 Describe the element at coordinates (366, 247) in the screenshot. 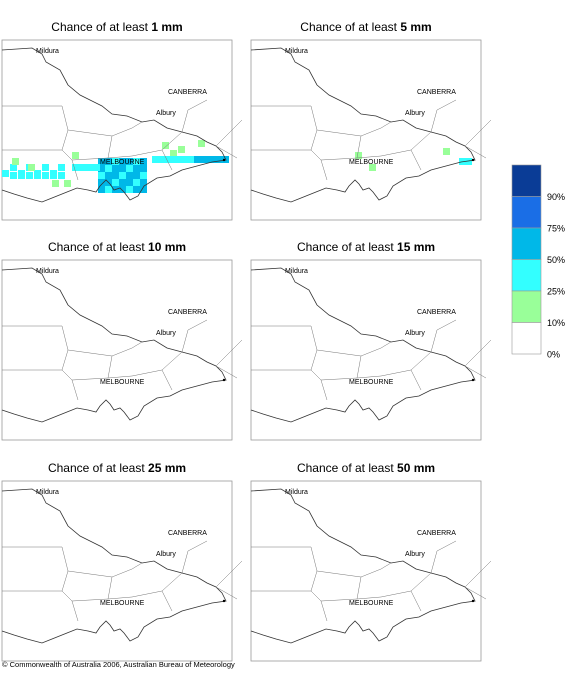

I see `panel-title: Chance of at least 15 mm` at that location.